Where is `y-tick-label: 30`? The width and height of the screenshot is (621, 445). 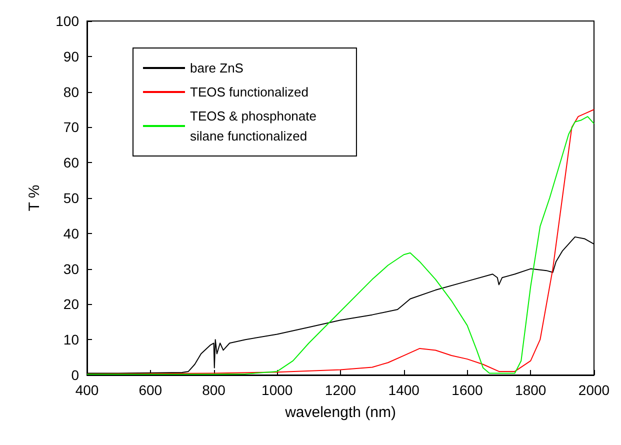 y-tick-label: 30 is located at coordinates (71, 268).